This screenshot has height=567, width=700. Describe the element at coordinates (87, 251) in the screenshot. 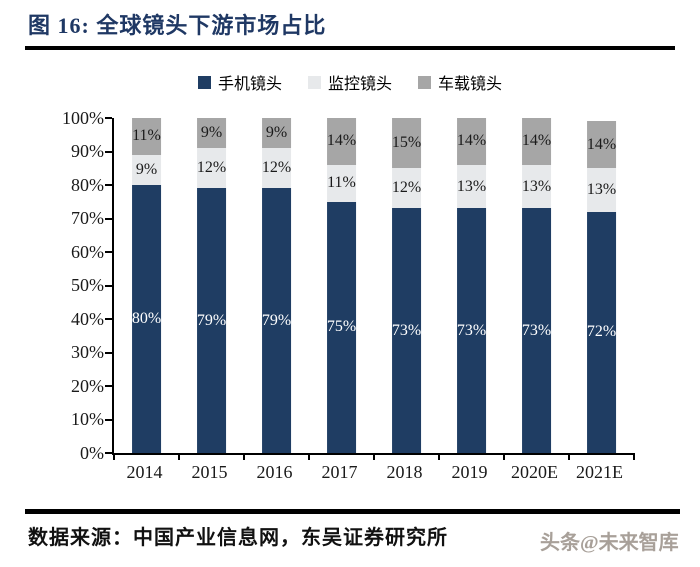

I see `y-tick-label: 60%` at that location.